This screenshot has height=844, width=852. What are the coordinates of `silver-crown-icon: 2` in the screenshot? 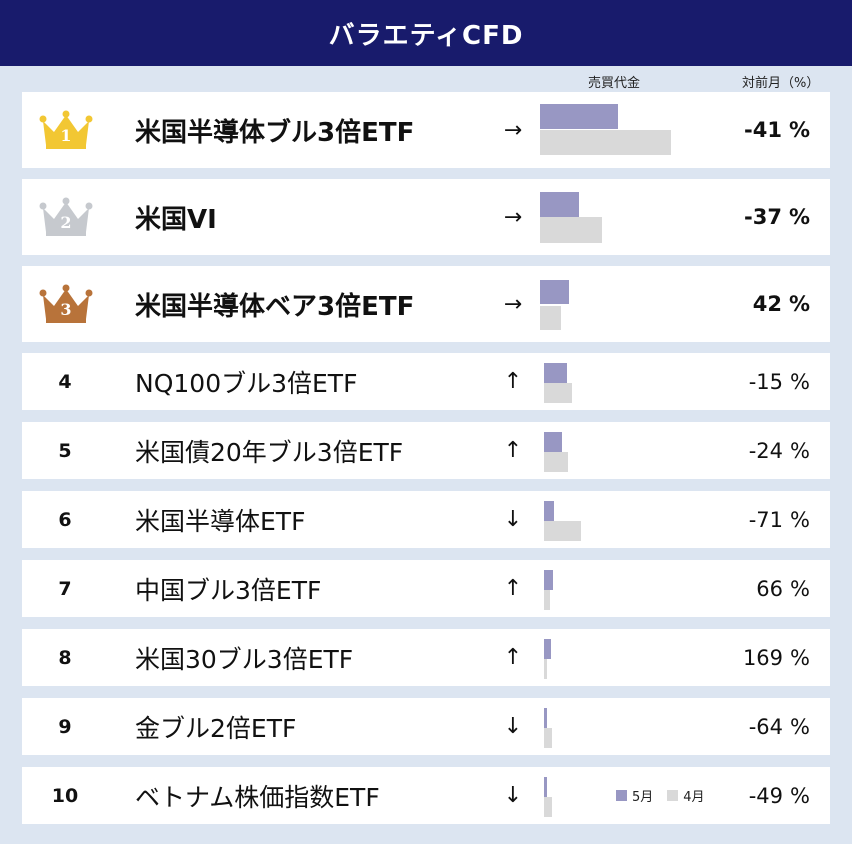 It's located at (66, 216).